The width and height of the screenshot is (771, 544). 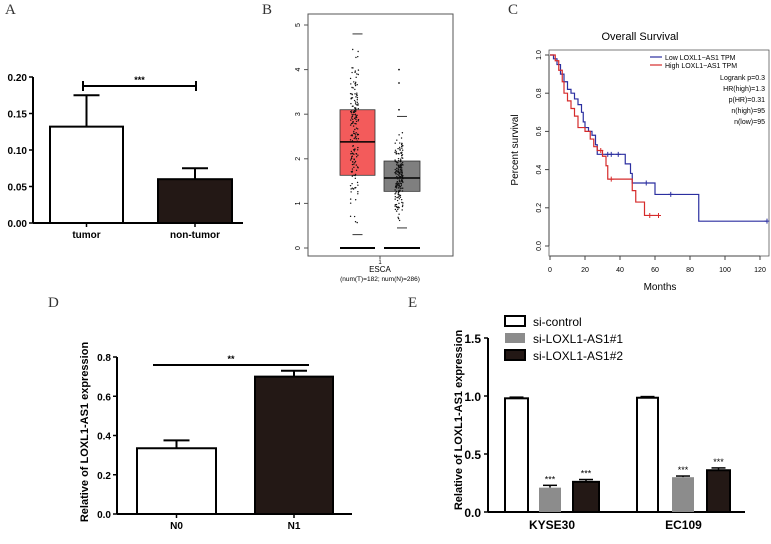 What do you see at coordinates (298, 25) in the screenshot?
I see `y-tick-label: 5` at bounding box center [298, 25].